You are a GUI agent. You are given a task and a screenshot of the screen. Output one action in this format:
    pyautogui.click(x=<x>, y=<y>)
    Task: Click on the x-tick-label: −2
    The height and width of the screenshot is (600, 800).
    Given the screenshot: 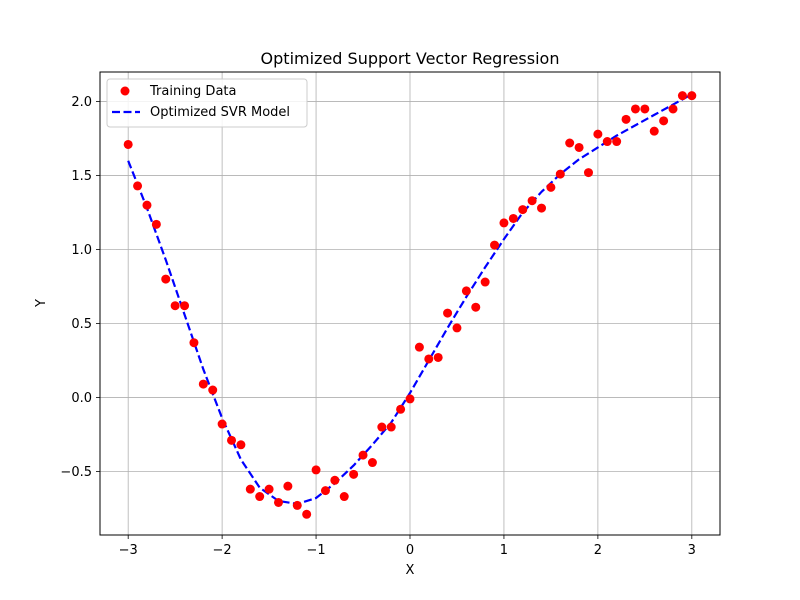 What is the action you would take?
    pyautogui.click(x=222, y=550)
    